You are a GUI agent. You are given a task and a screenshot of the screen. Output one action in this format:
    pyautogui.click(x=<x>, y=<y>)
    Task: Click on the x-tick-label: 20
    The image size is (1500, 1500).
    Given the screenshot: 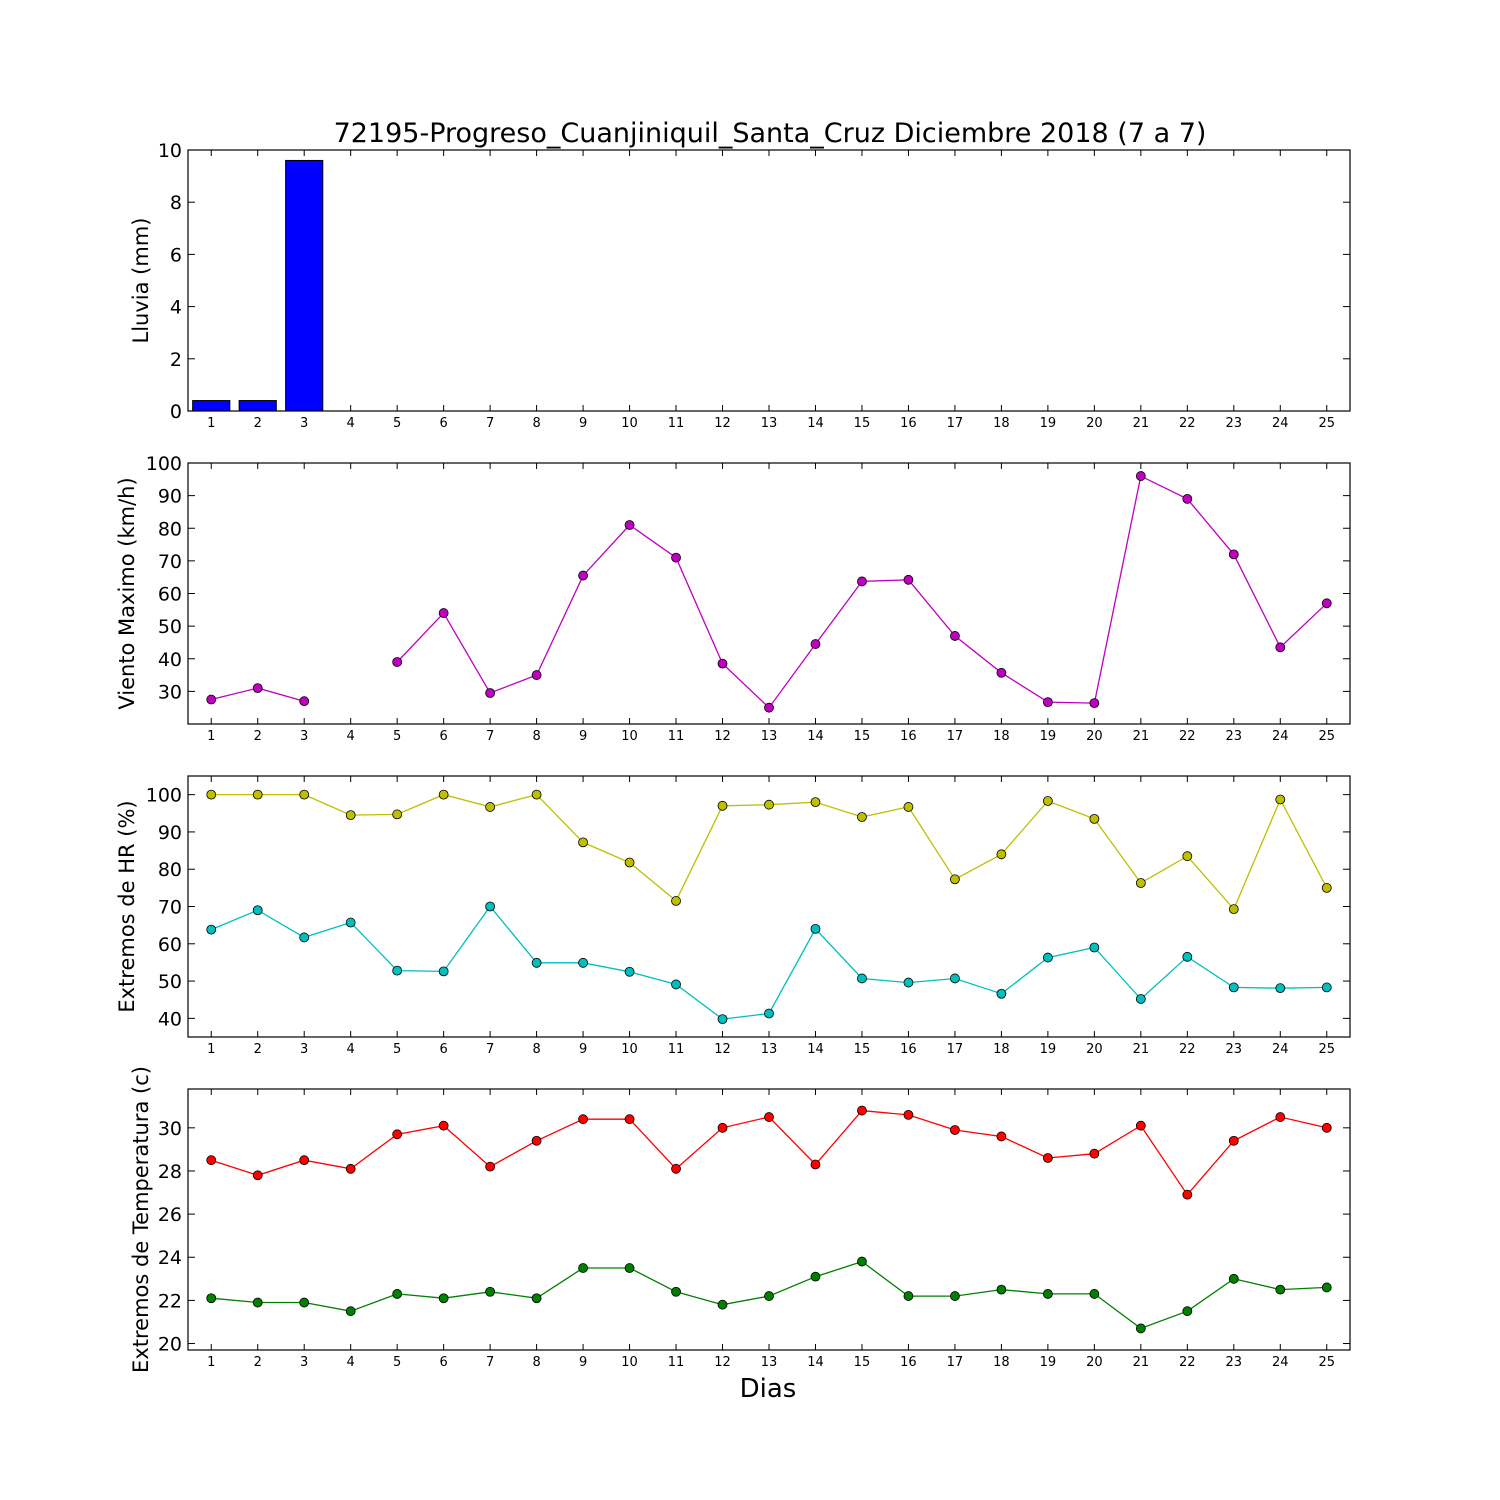 What is the action you would take?
    pyautogui.click(x=1094, y=1362)
    